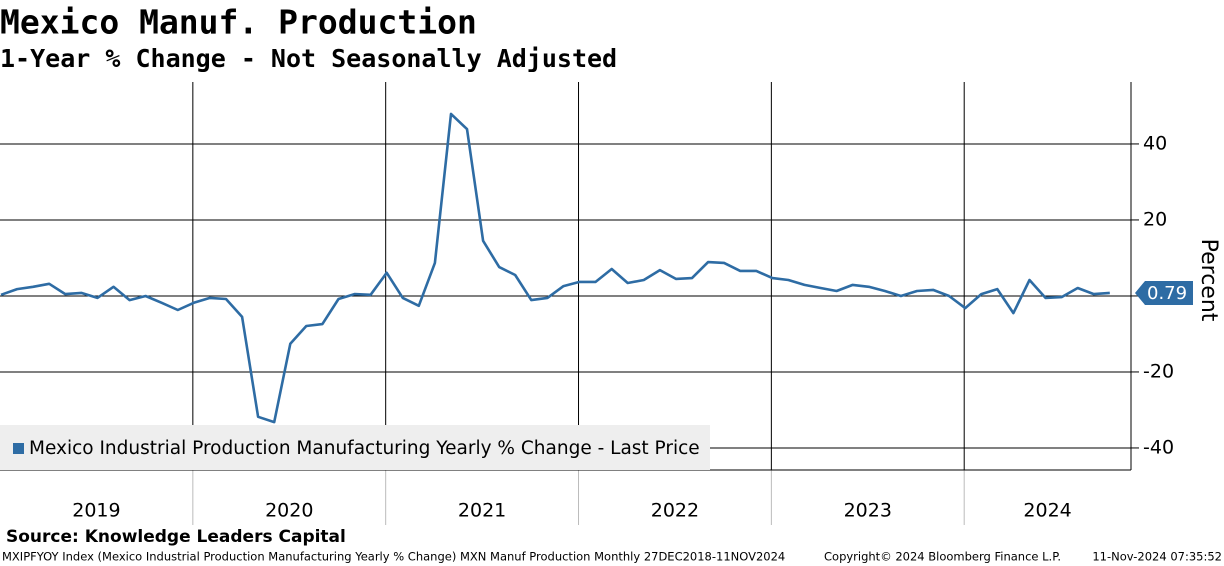 Image resolution: width=1224 pixels, height=566 pixels. I want to click on x-tick-label: 2022, so click(675, 511).